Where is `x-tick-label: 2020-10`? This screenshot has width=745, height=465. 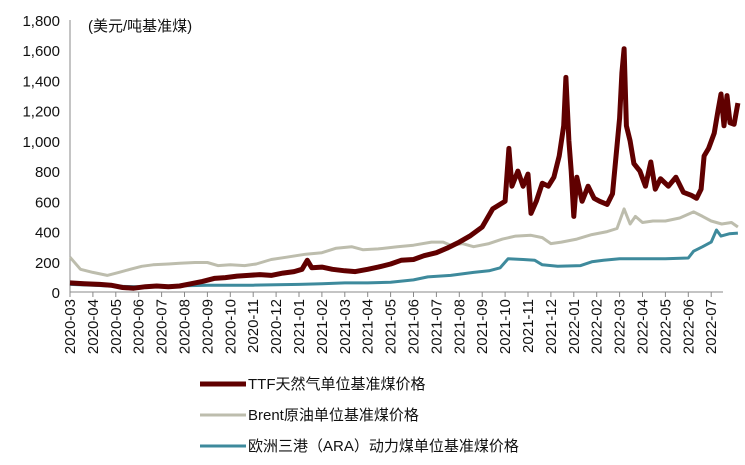 x-tick-label: 2020-10 is located at coordinates (230, 326).